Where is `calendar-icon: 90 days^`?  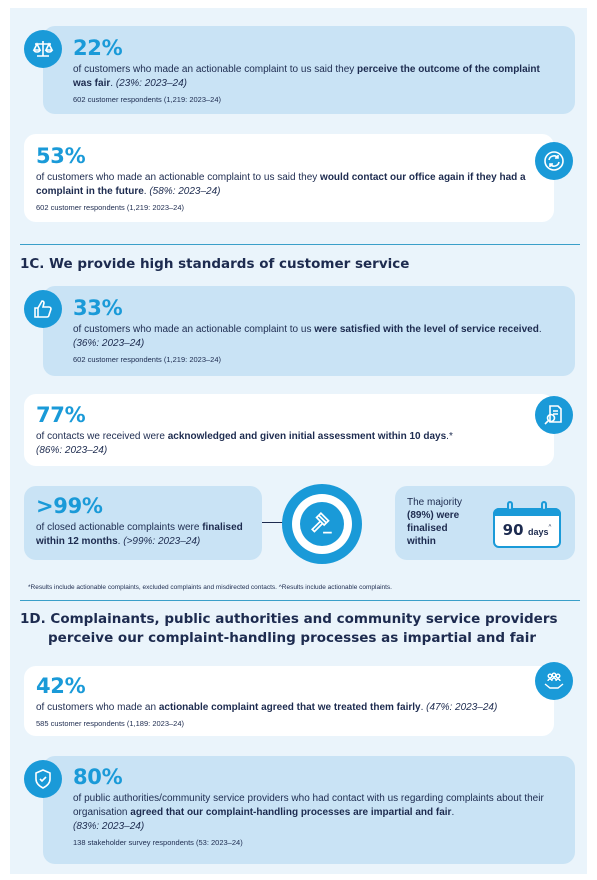 calendar-icon: 90 days^ is located at coordinates (527, 524).